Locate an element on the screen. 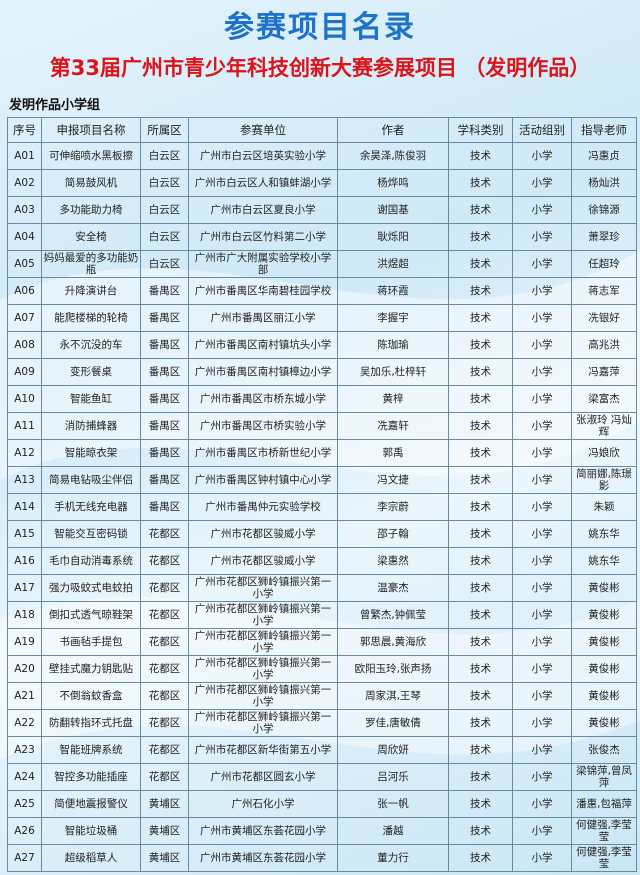 The image size is (640, 875). table-cell: A26 is located at coordinates (24, 831).